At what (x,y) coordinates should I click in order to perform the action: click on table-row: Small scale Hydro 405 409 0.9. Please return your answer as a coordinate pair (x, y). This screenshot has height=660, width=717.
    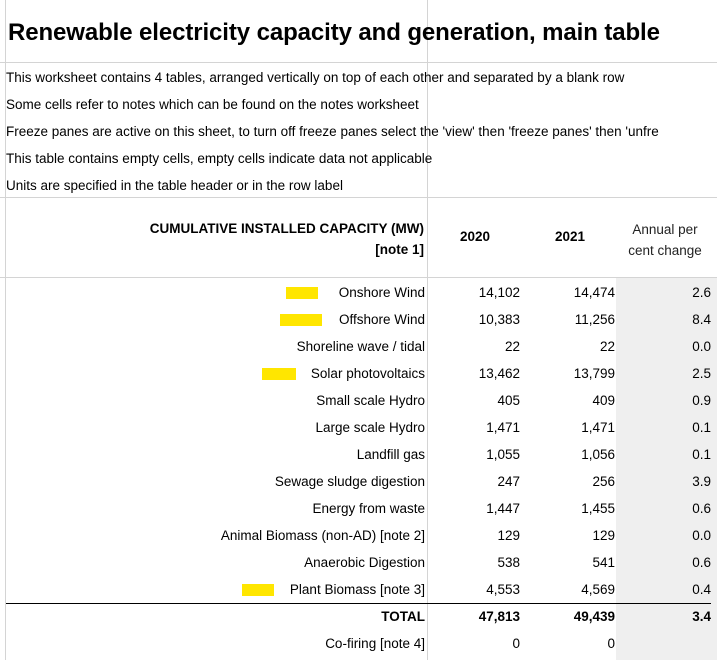
    Looking at the image, I should click on (358, 400).